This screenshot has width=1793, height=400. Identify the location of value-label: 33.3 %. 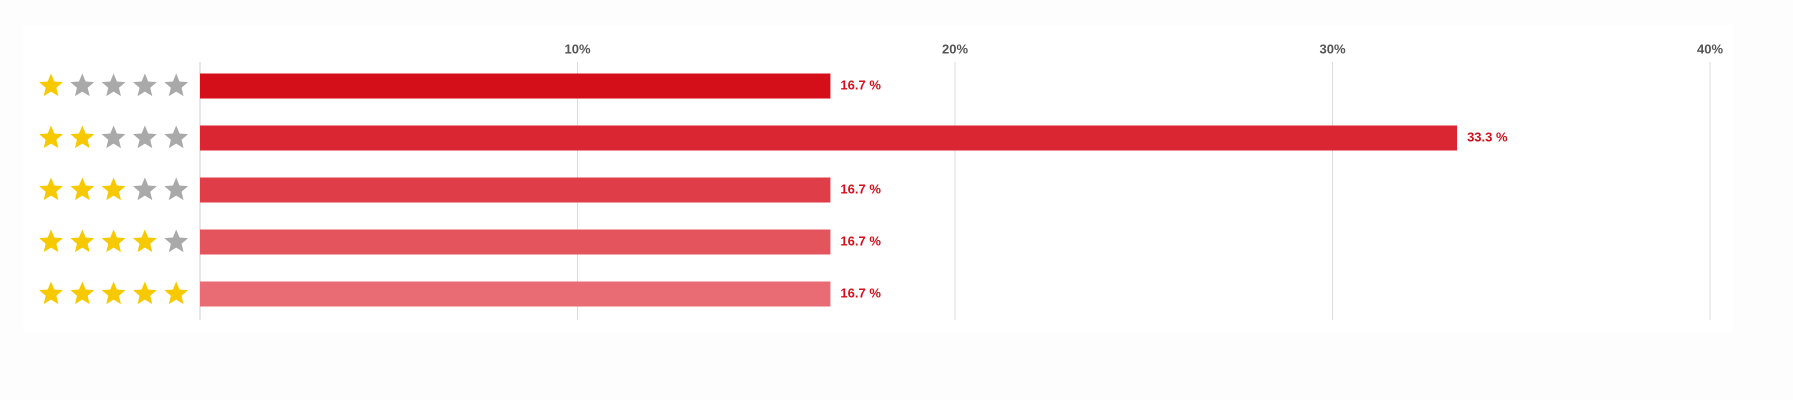
(1487, 136).